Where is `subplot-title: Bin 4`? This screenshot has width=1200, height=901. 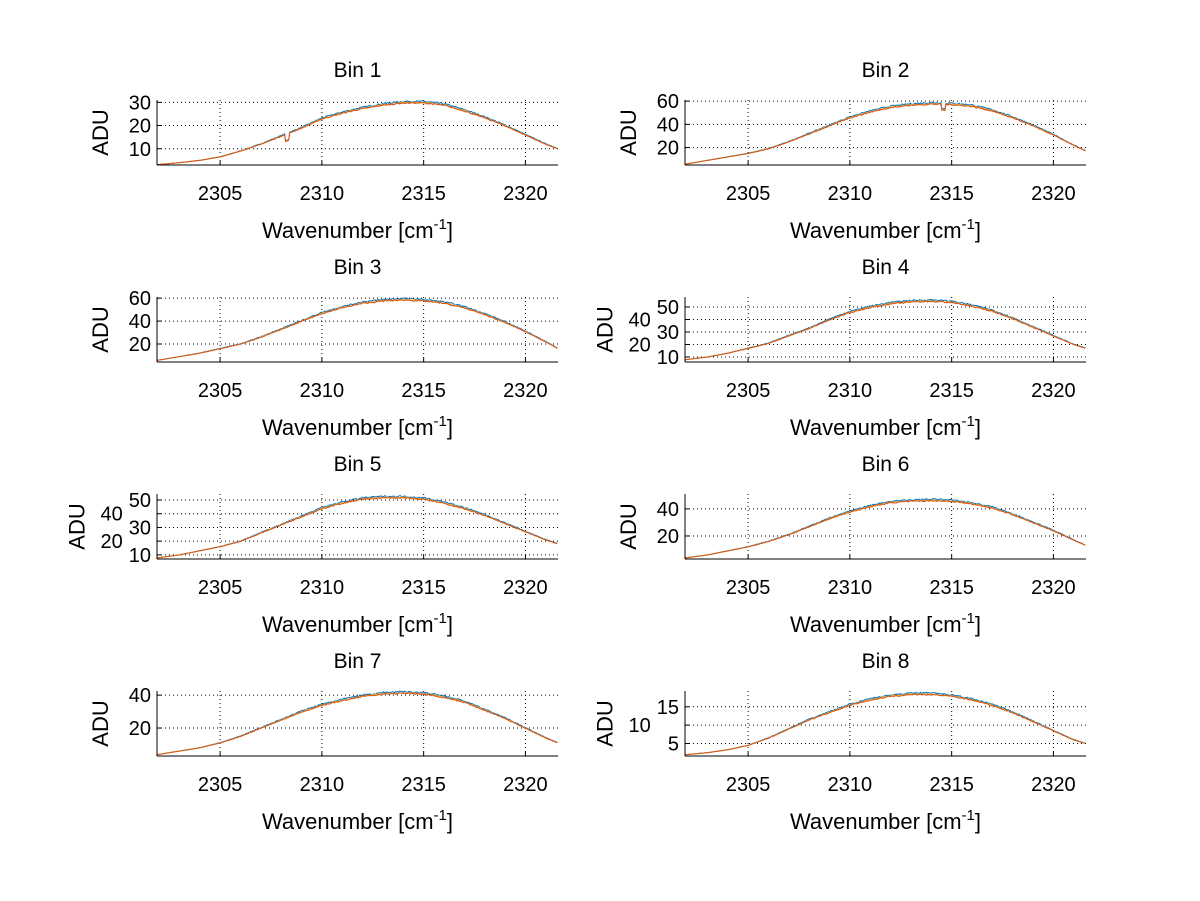
subplot-title: Bin 4 is located at coordinates (886, 267).